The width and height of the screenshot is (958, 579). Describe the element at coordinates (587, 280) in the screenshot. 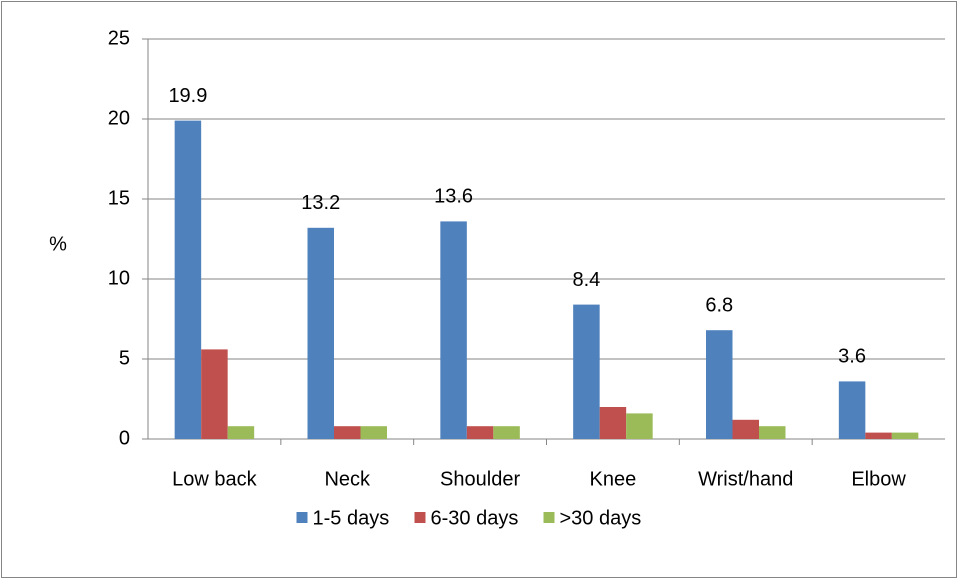

I see `data-label: 8.4` at that location.